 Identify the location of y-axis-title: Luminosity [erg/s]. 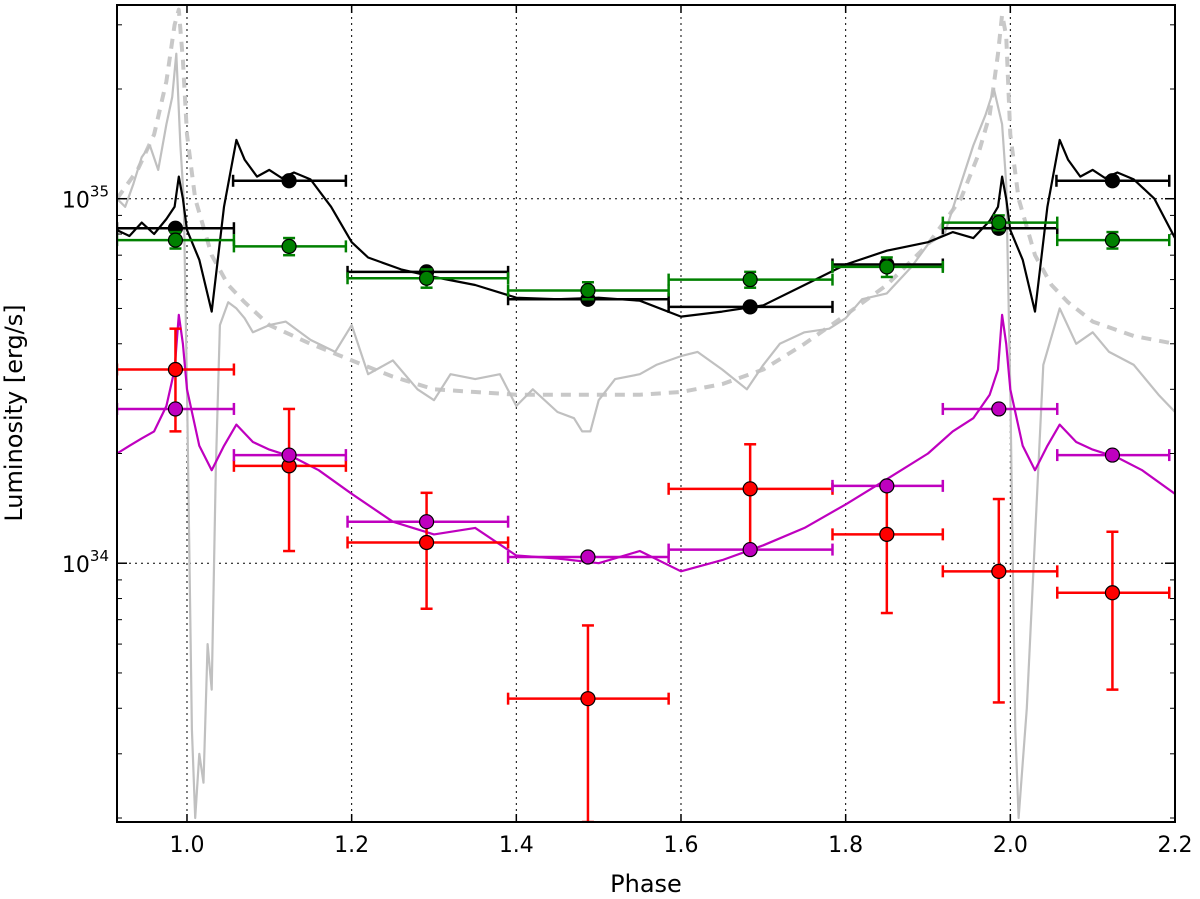
(14, 412).